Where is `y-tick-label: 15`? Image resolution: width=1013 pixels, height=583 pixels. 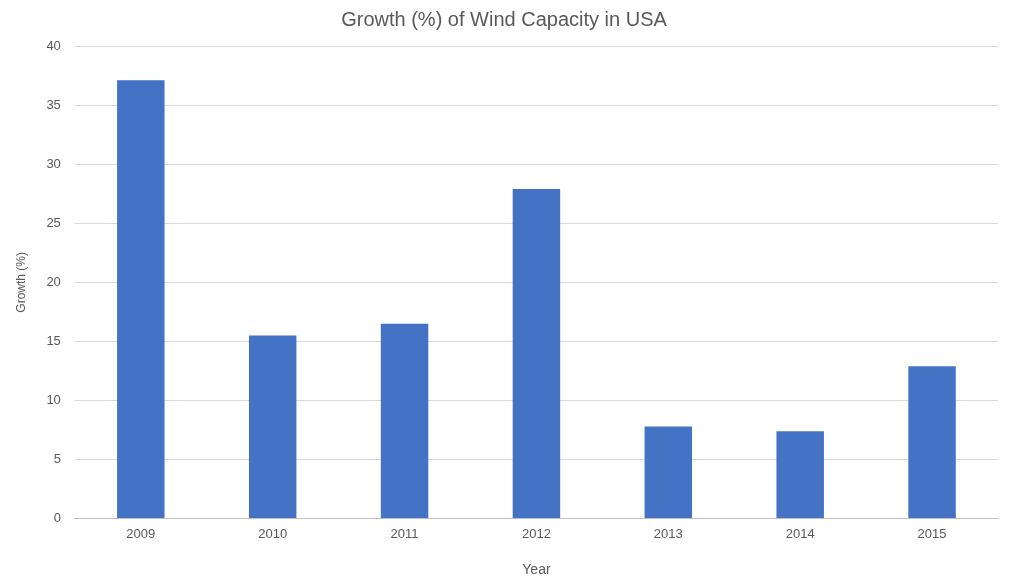 y-tick-label: 15 is located at coordinates (53, 340).